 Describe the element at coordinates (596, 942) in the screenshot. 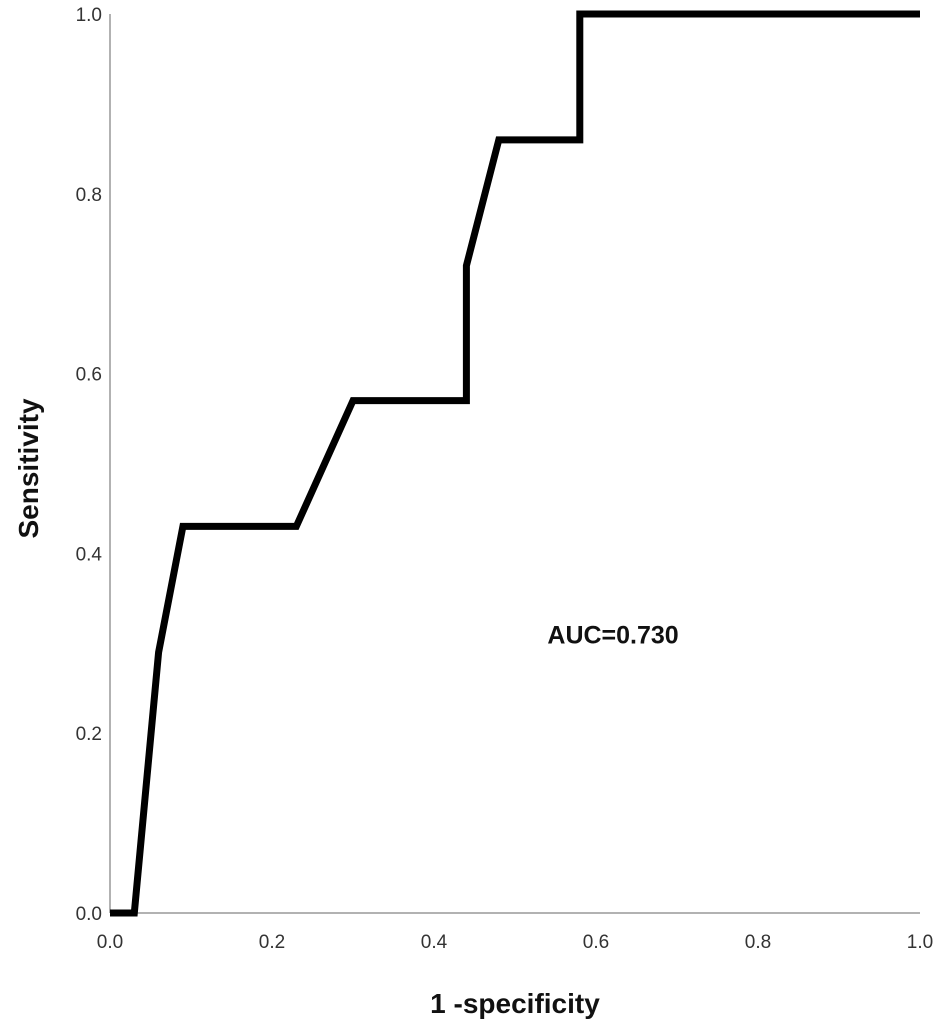

I see `x-tick-label: 0.6` at that location.